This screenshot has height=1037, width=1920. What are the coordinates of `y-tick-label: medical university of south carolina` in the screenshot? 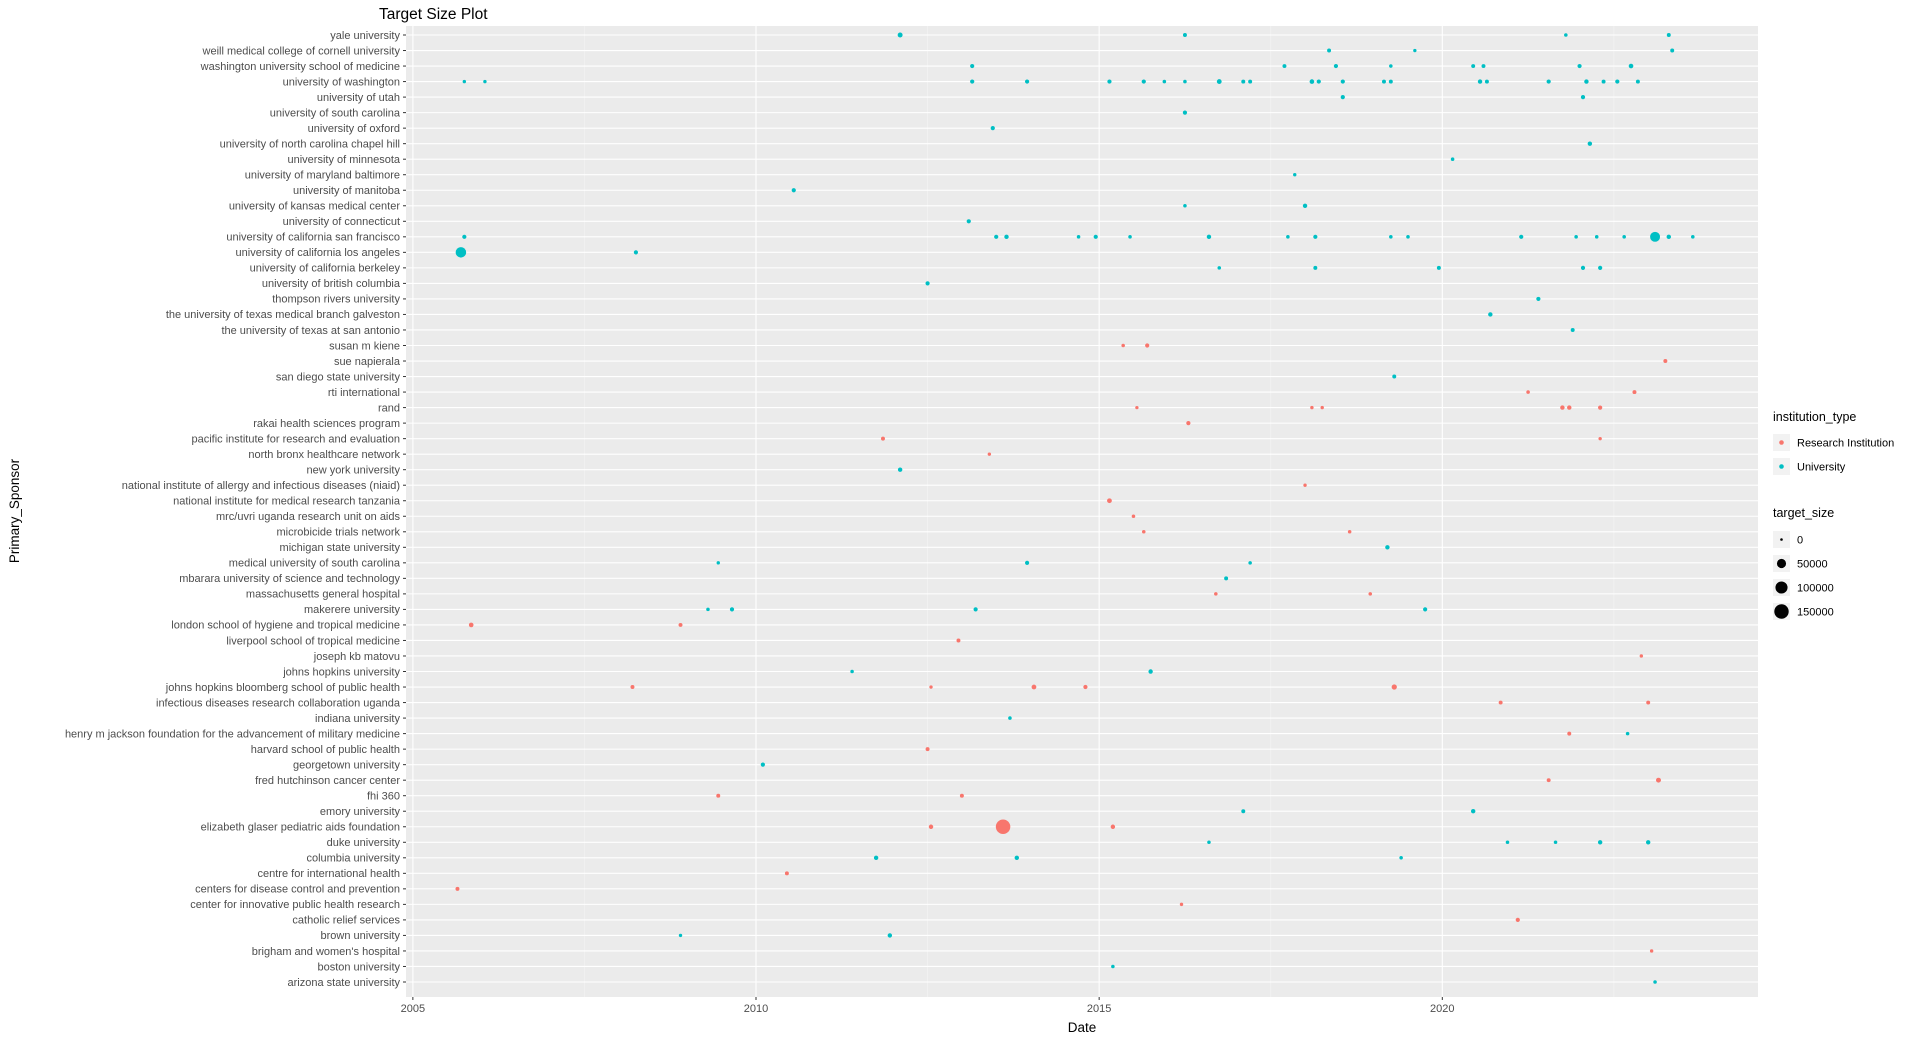 It's located at (315, 564).